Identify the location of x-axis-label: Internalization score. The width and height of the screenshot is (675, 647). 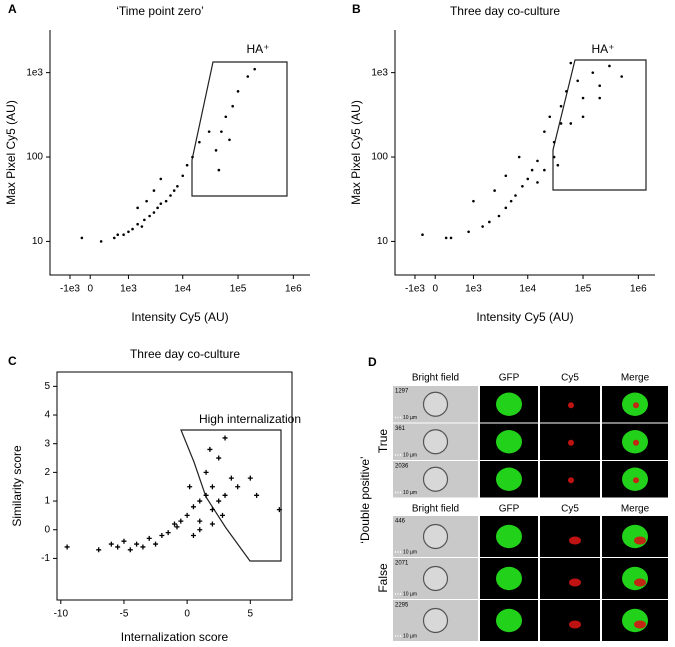
(175, 637).